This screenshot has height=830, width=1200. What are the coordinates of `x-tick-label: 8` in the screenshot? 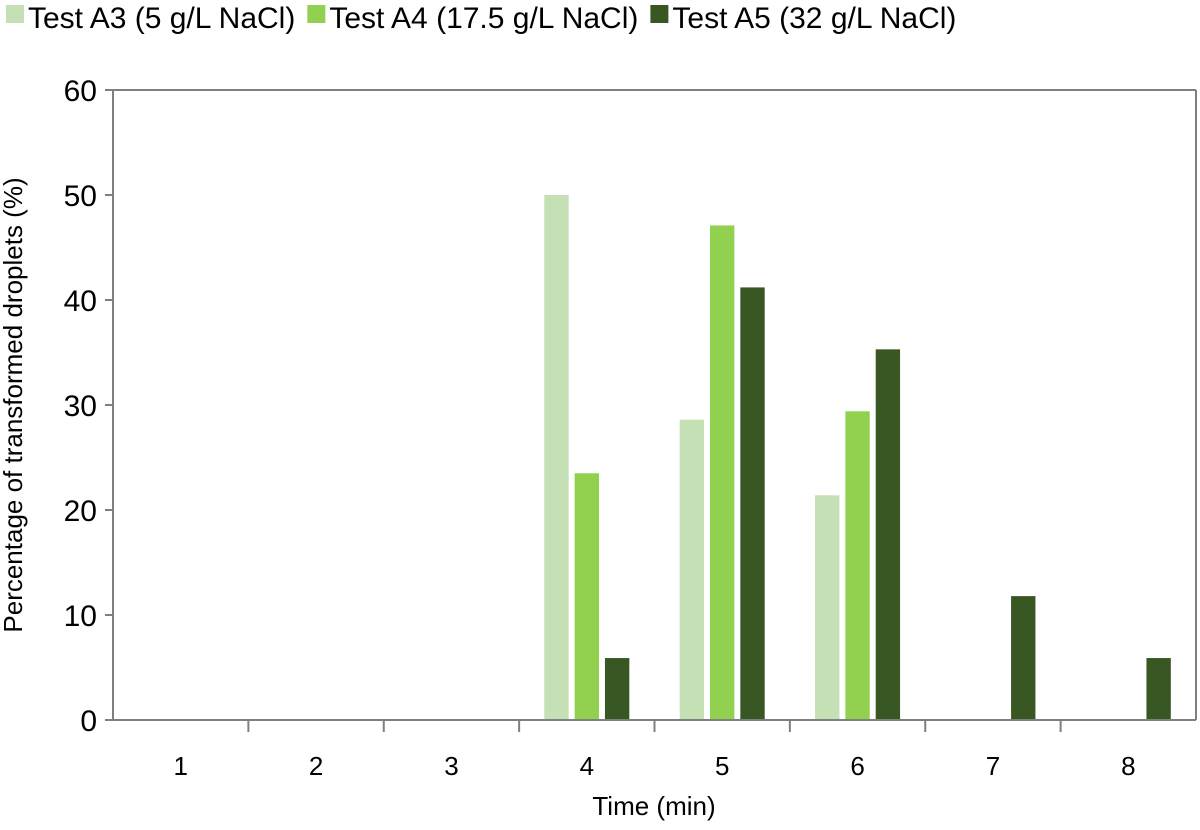 It's located at (1128, 766).